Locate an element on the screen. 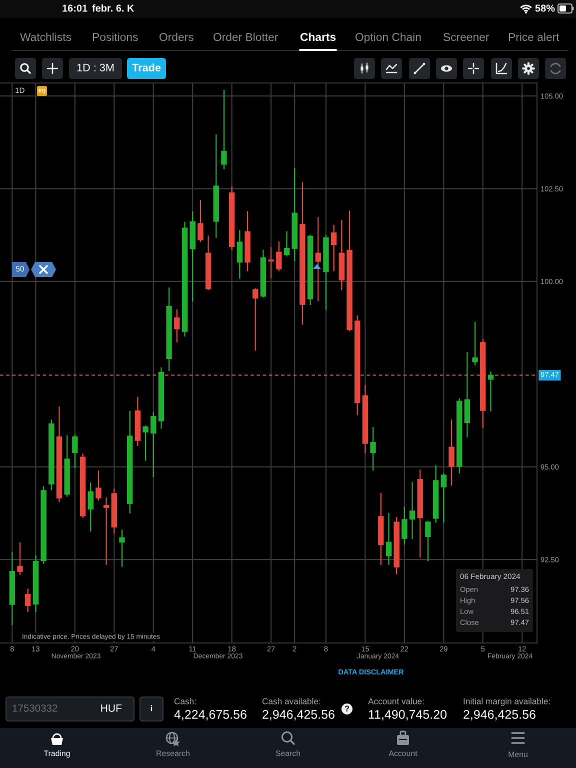  text: 4,224,675.56 is located at coordinates (210, 715).